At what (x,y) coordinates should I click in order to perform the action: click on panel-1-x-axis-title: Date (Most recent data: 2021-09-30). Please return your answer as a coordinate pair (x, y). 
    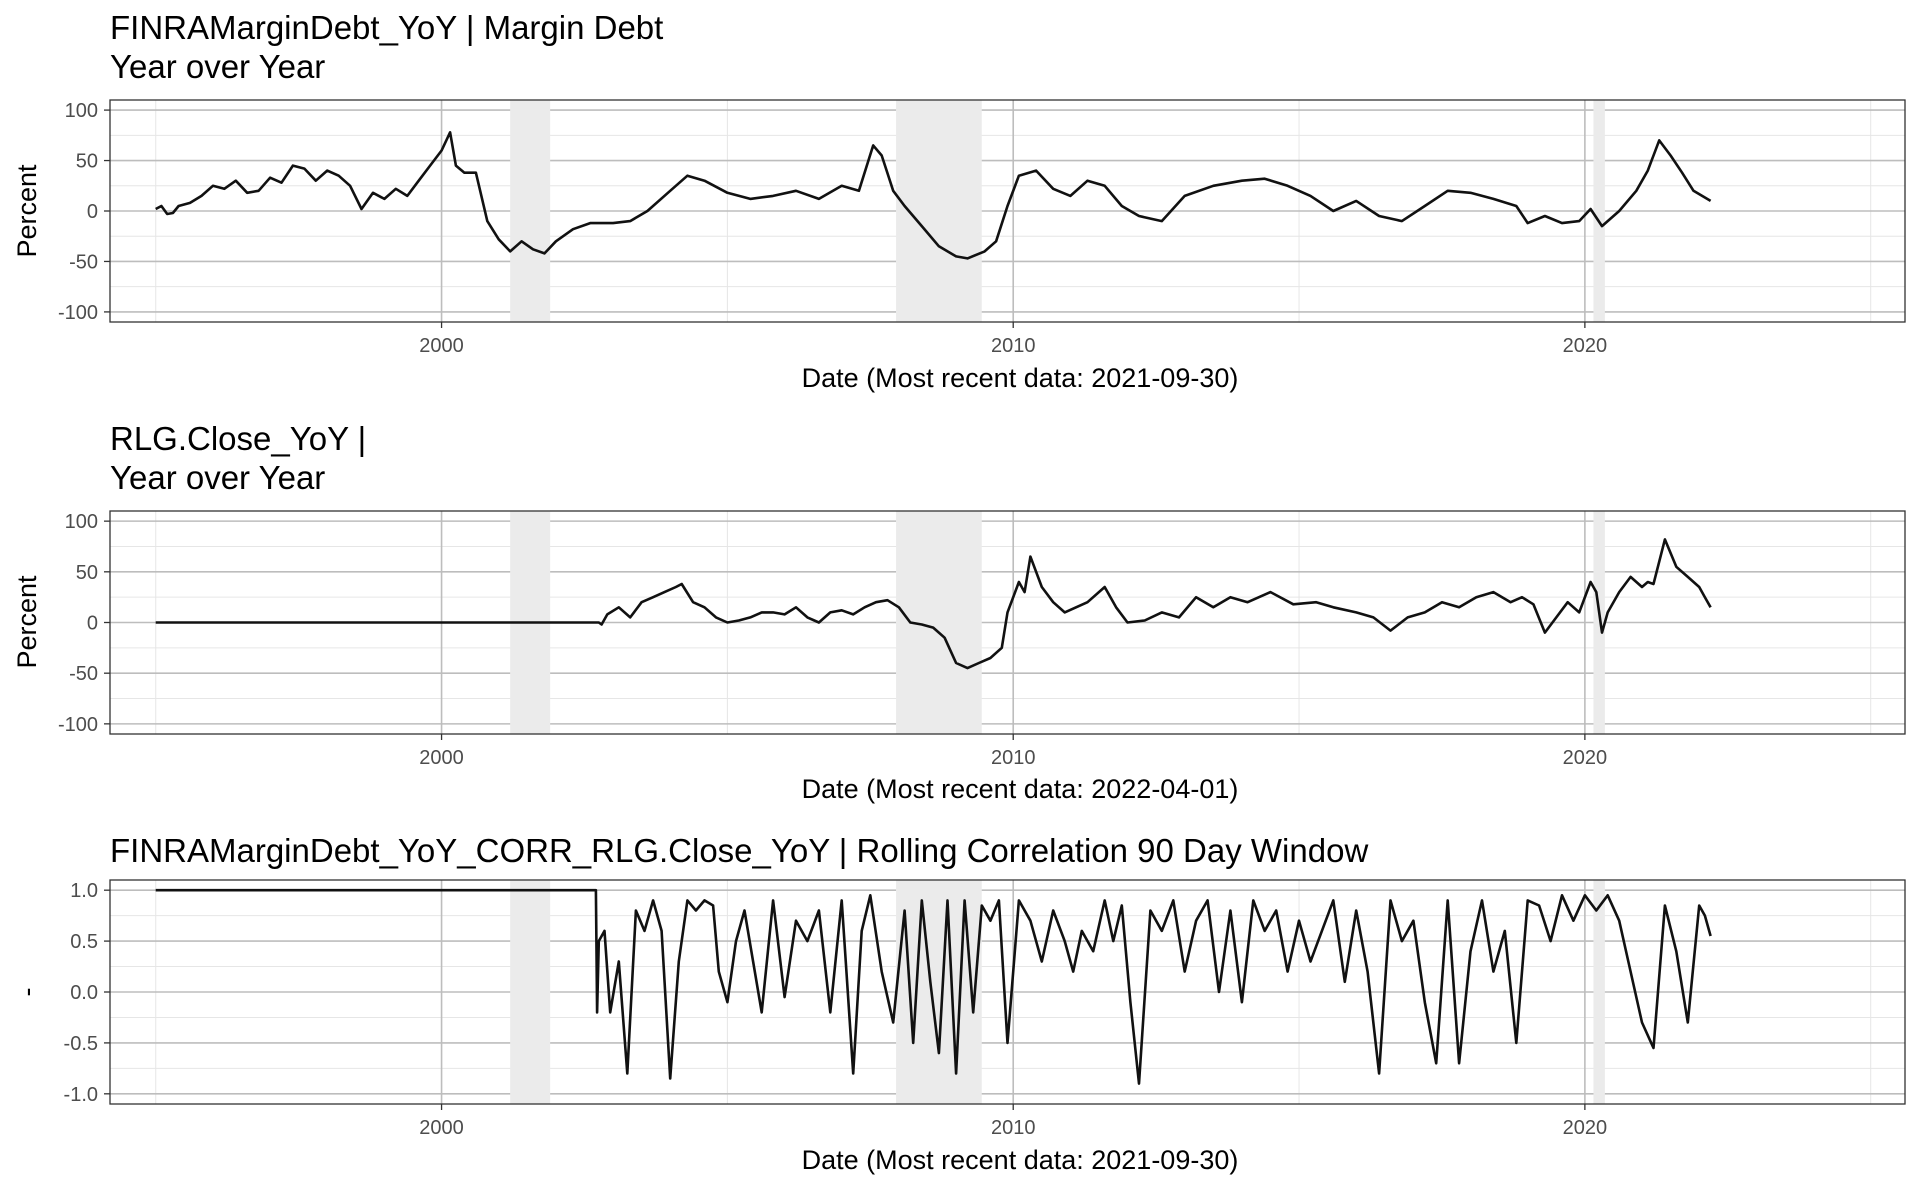
    Looking at the image, I should click on (1020, 378).